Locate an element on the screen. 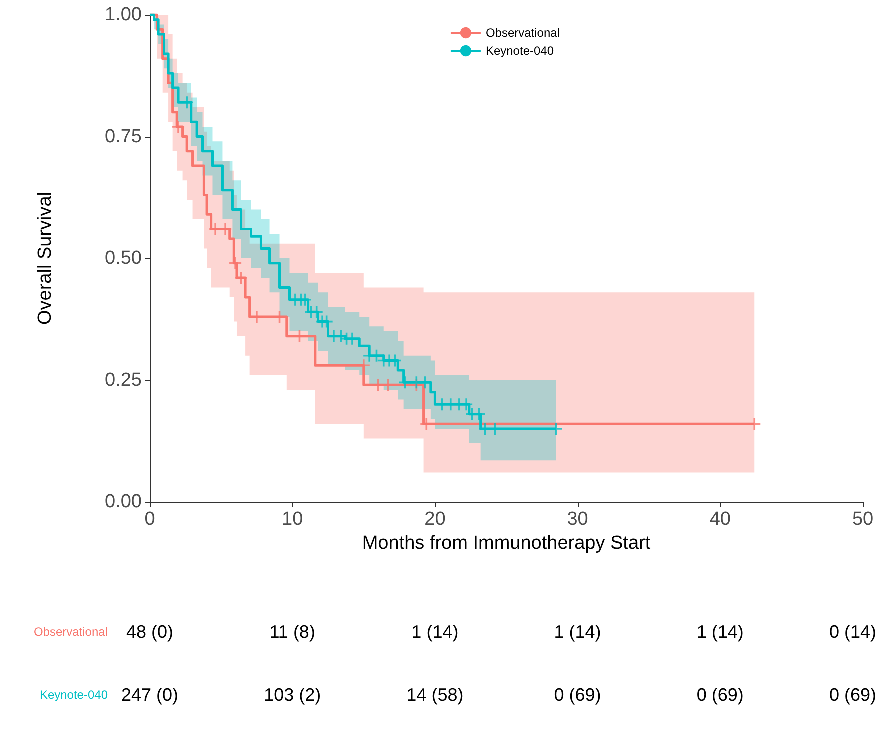 This screenshot has height=740, width=885. y-tick-label: 0.25 is located at coordinates (123, 380).